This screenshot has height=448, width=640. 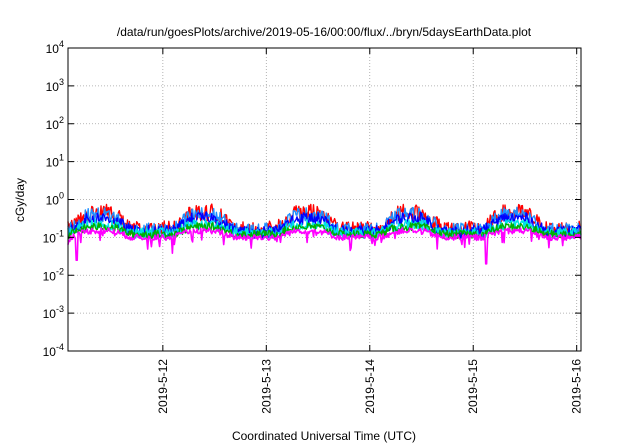 What do you see at coordinates (163, 386) in the screenshot?
I see `x-tick-label: 2019-5-12` at bounding box center [163, 386].